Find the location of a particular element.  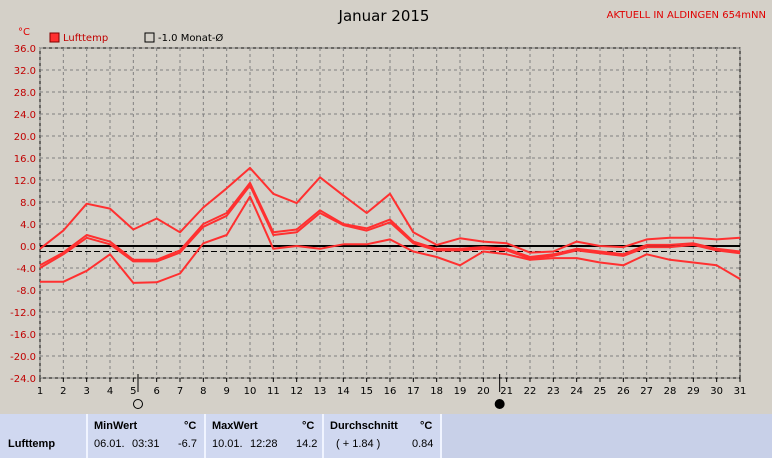

stats-label-cell: Lufttemp is located at coordinates (44, 436).